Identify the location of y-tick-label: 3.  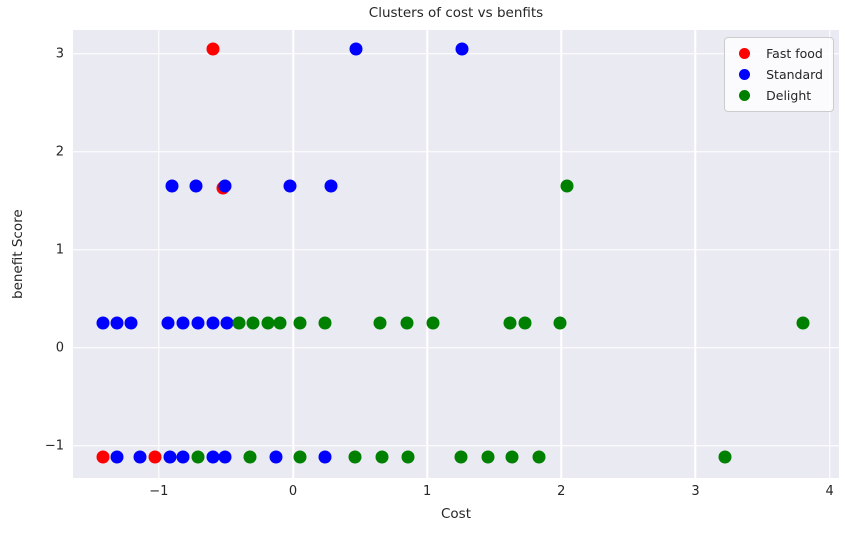
(59, 54).